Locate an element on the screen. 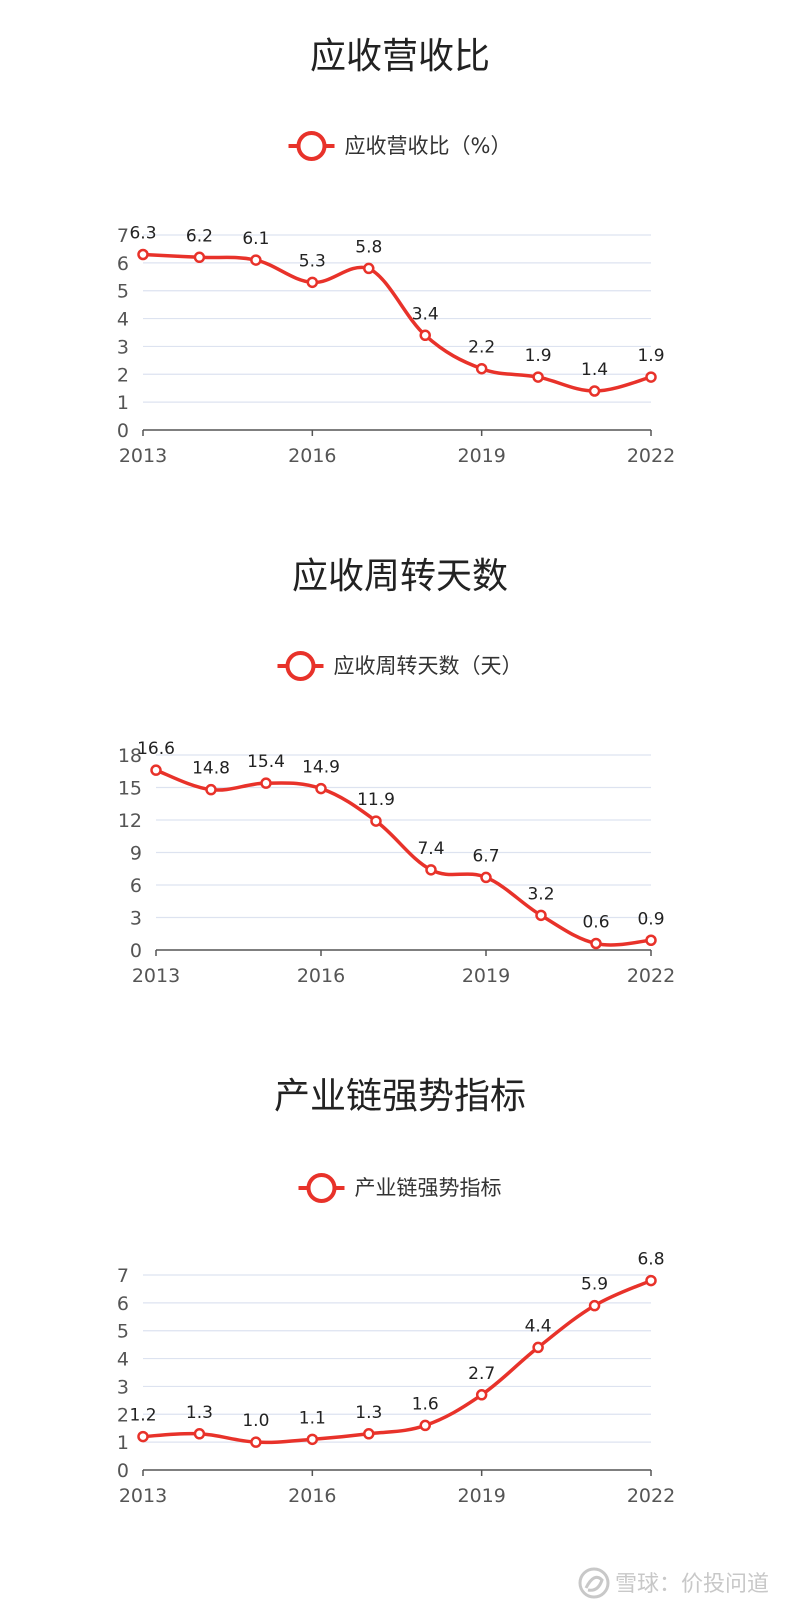  data-label: 0.9 is located at coordinates (650, 919).